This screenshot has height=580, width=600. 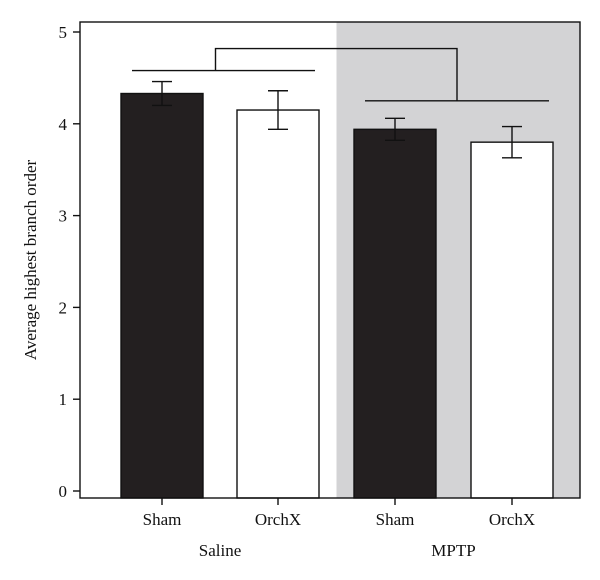 I want to click on group-label-mptp: MPTP, so click(x=453, y=550).